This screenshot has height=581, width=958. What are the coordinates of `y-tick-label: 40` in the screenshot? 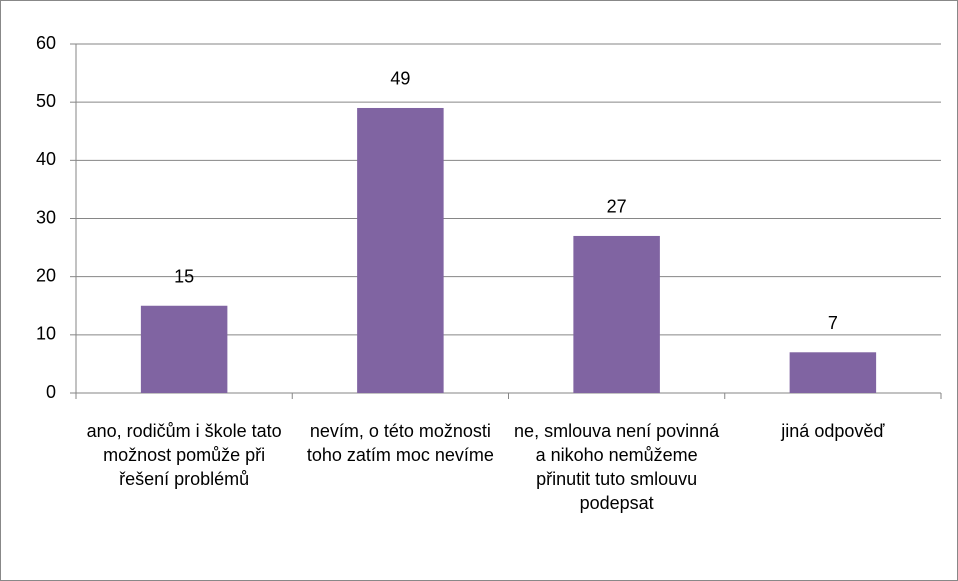 It's located at (46, 159).